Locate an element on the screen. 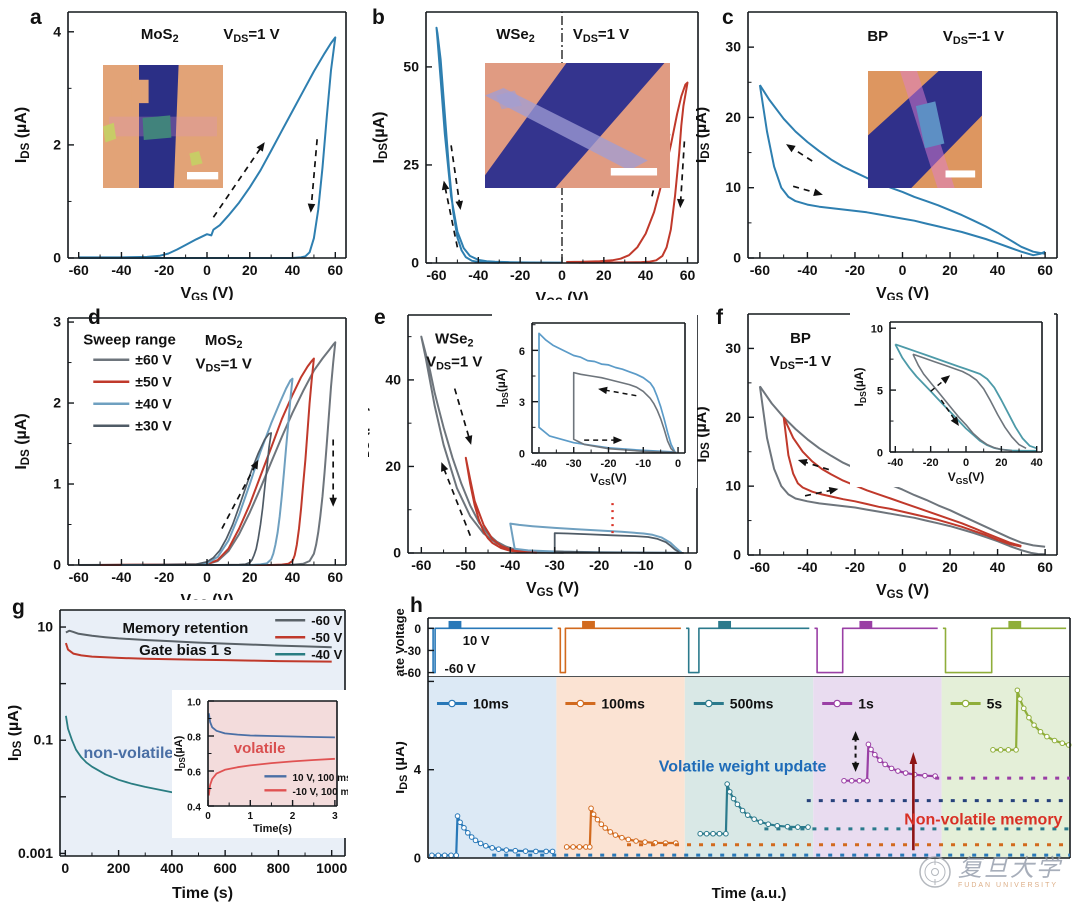 Image resolution: width=1080 pixels, height=913 pixels. svg-text: MoS2 is located at coordinates (160, 35).